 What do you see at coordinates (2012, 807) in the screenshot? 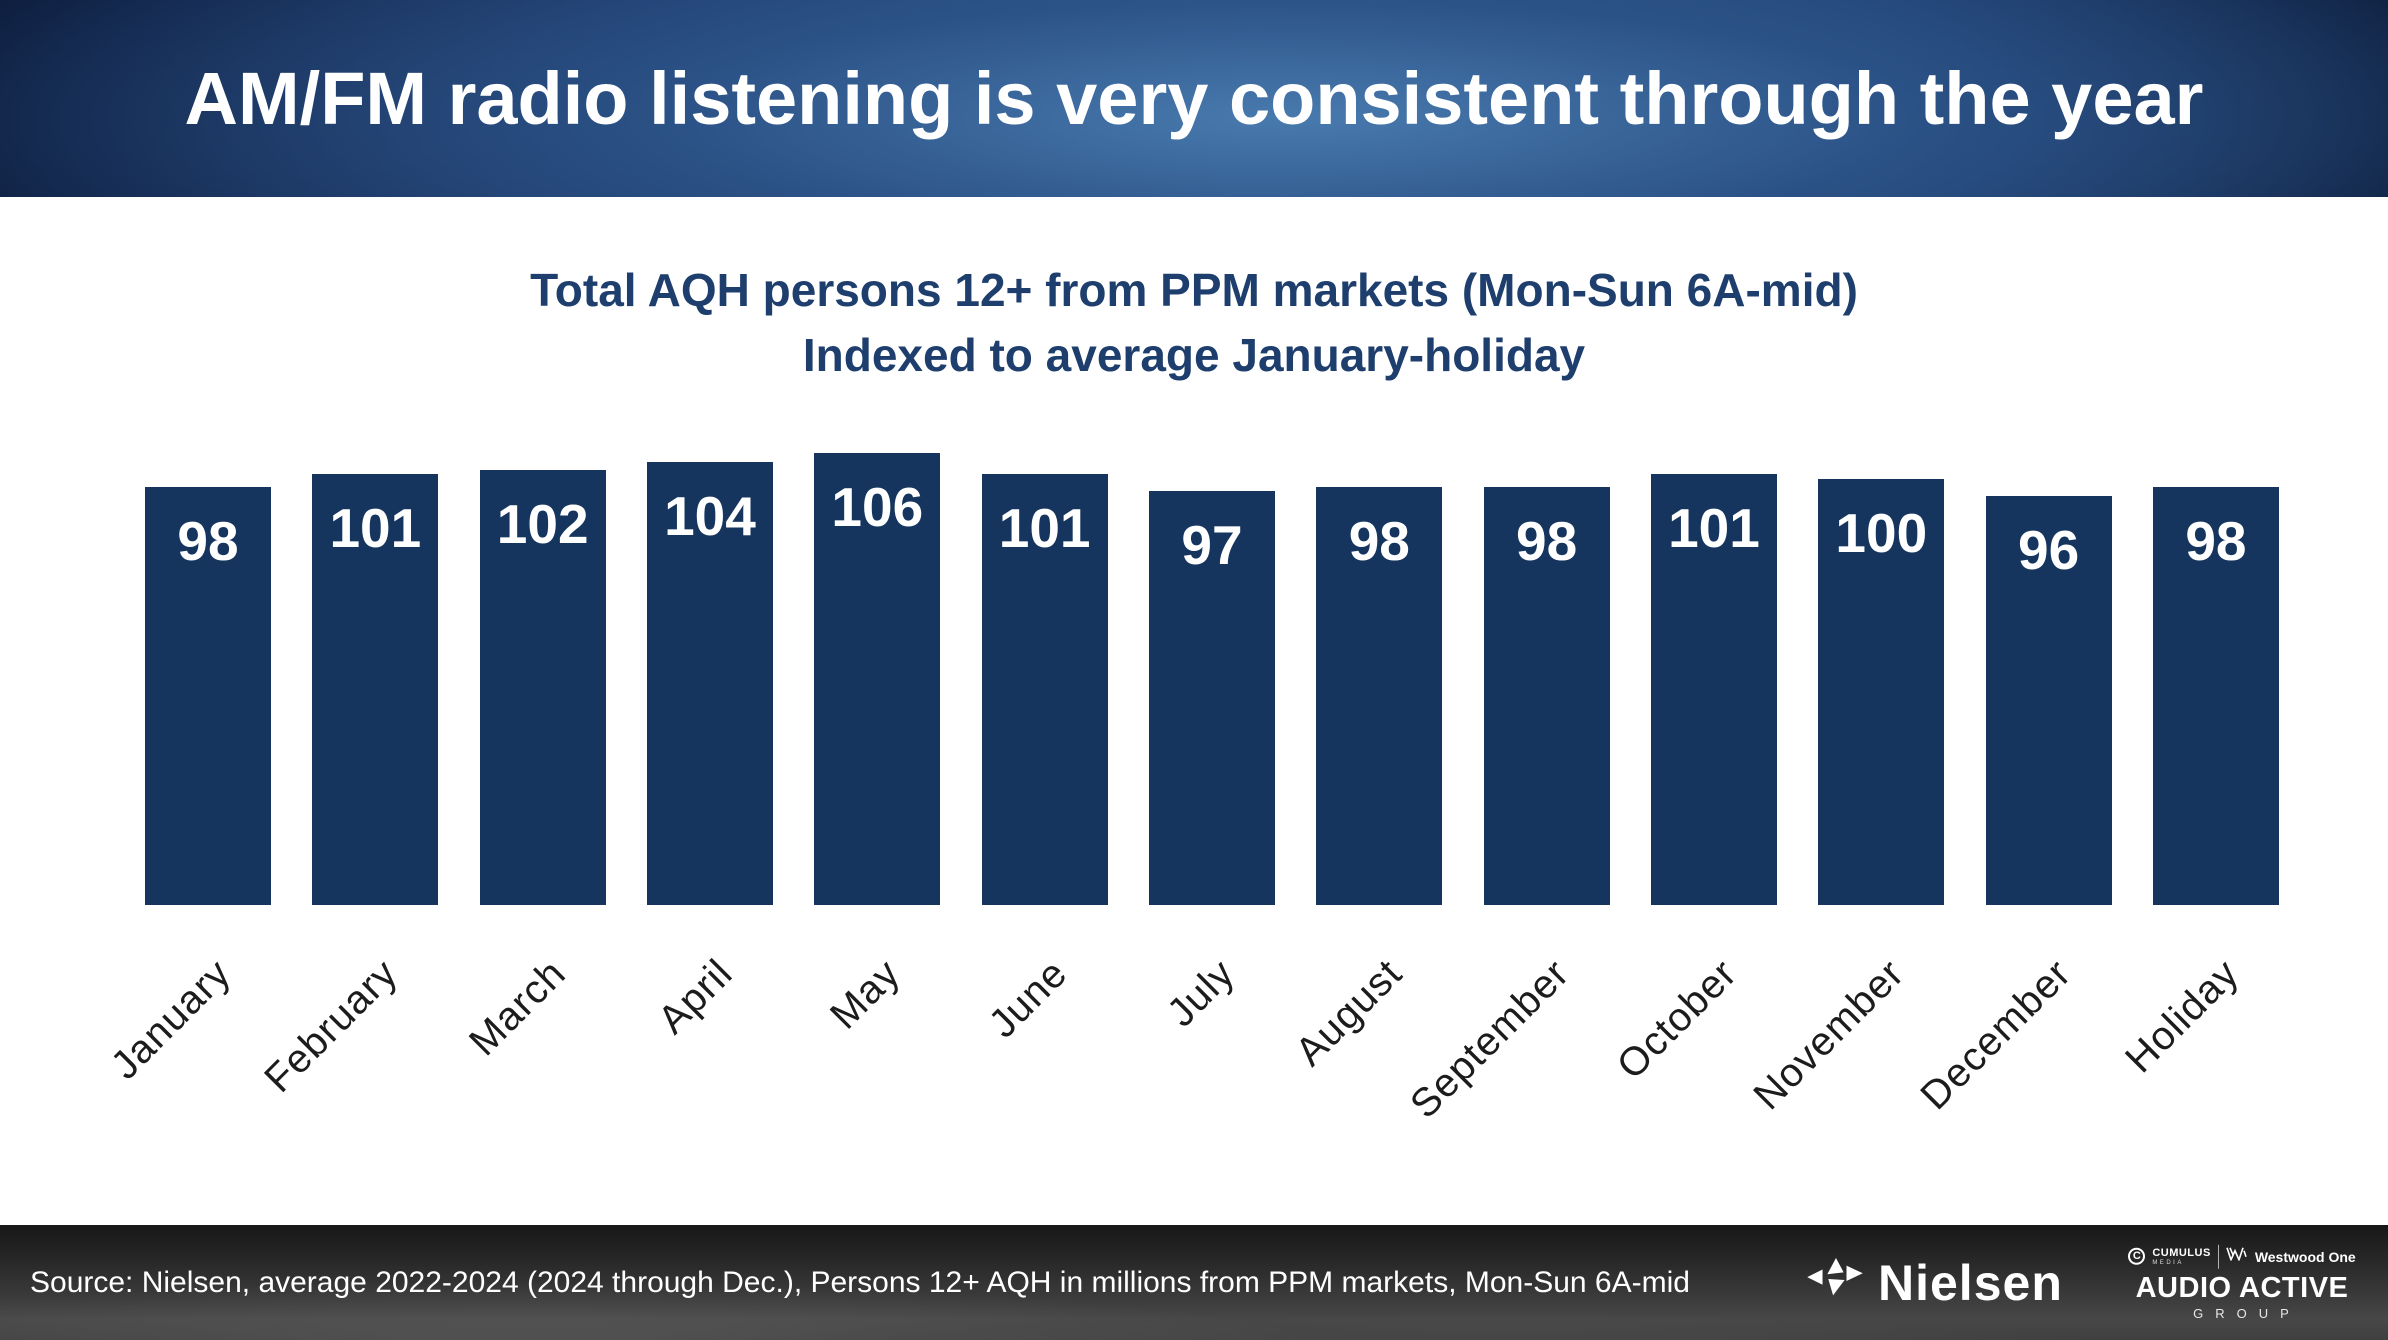
I see `bar-december: 96 December` at bounding box center [2012, 807].